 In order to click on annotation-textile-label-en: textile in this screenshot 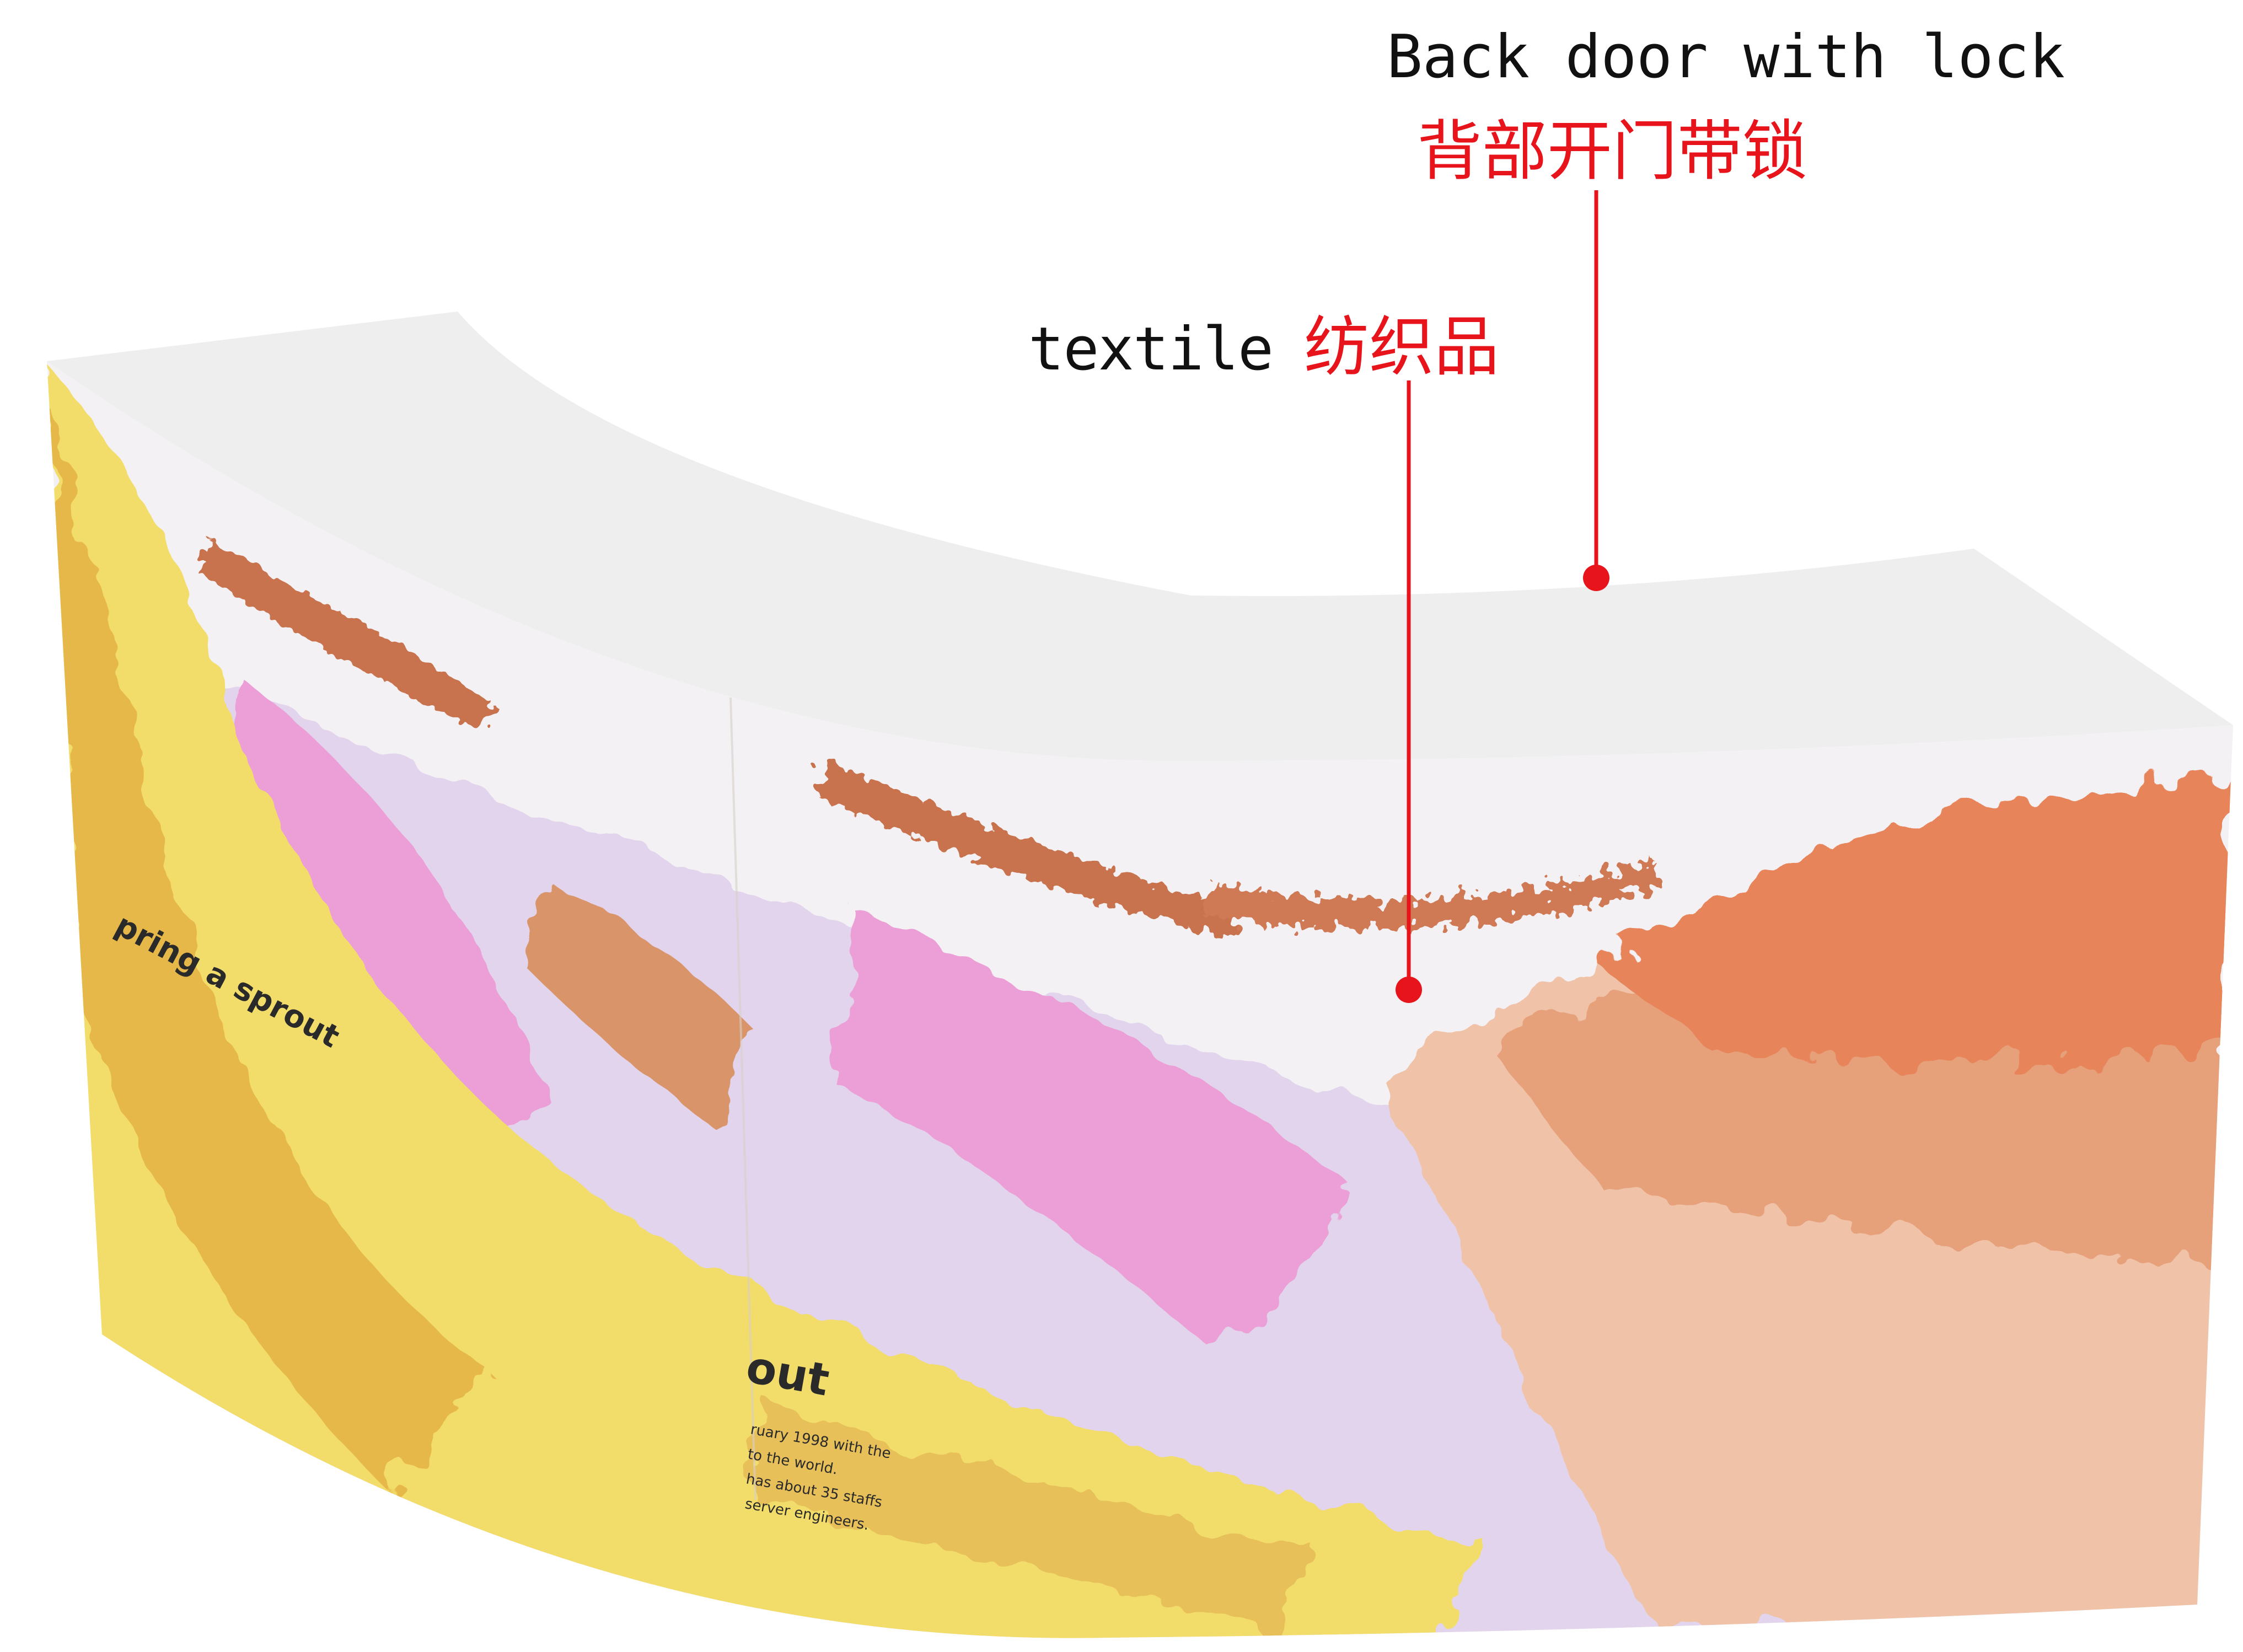, I will do `click(1151, 349)`.